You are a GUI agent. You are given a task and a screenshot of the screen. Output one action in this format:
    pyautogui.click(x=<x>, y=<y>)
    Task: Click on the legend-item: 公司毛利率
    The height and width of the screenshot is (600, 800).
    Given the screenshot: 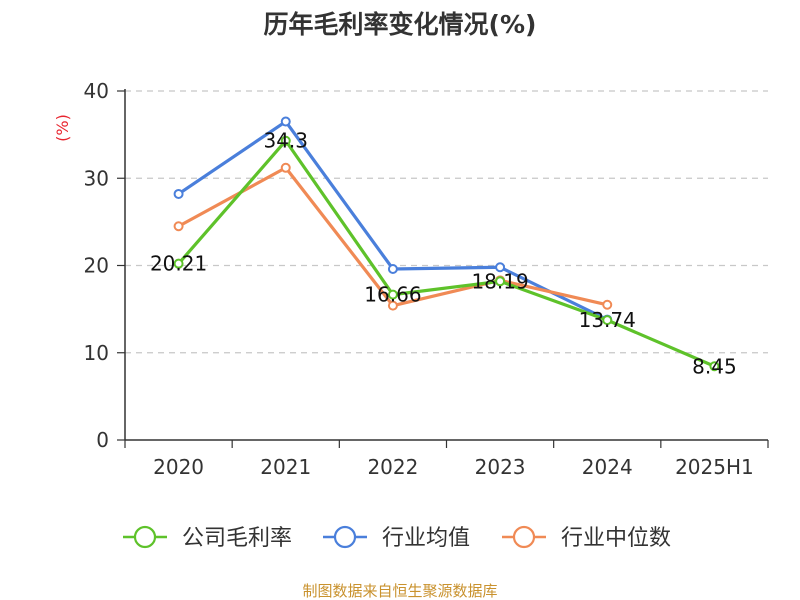 What is the action you would take?
    pyautogui.click(x=207, y=538)
    